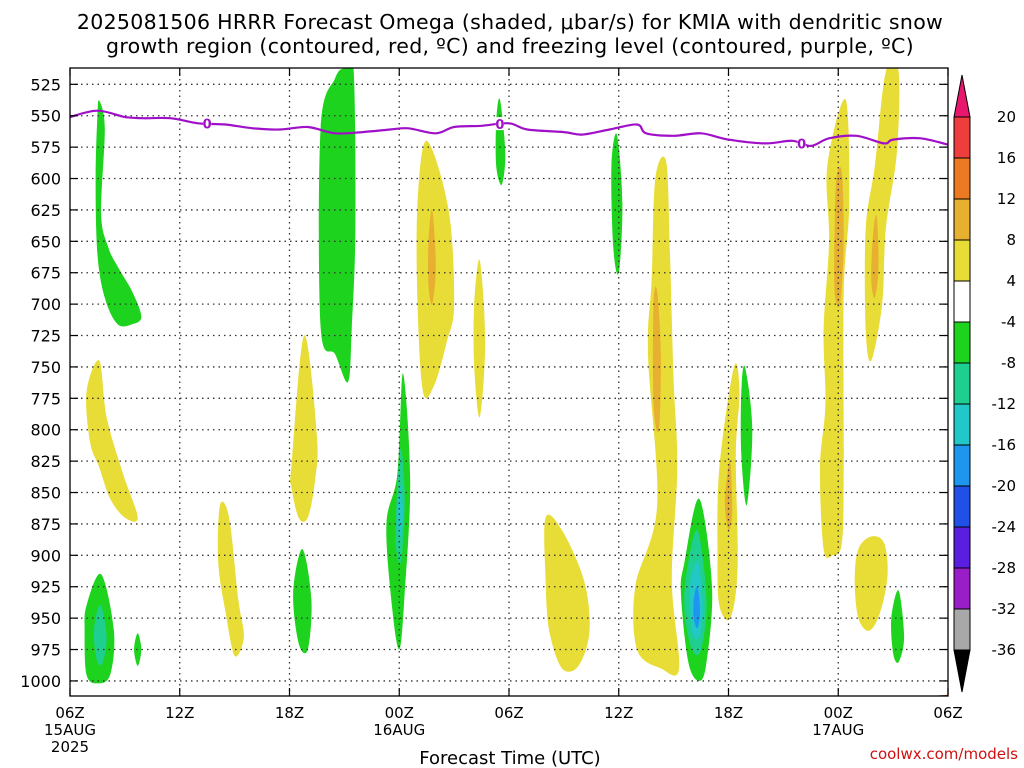  What do you see at coordinates (45, 210) in the screenshot?
I see `y-tick-label: 625` at bounding box center [45, 210].